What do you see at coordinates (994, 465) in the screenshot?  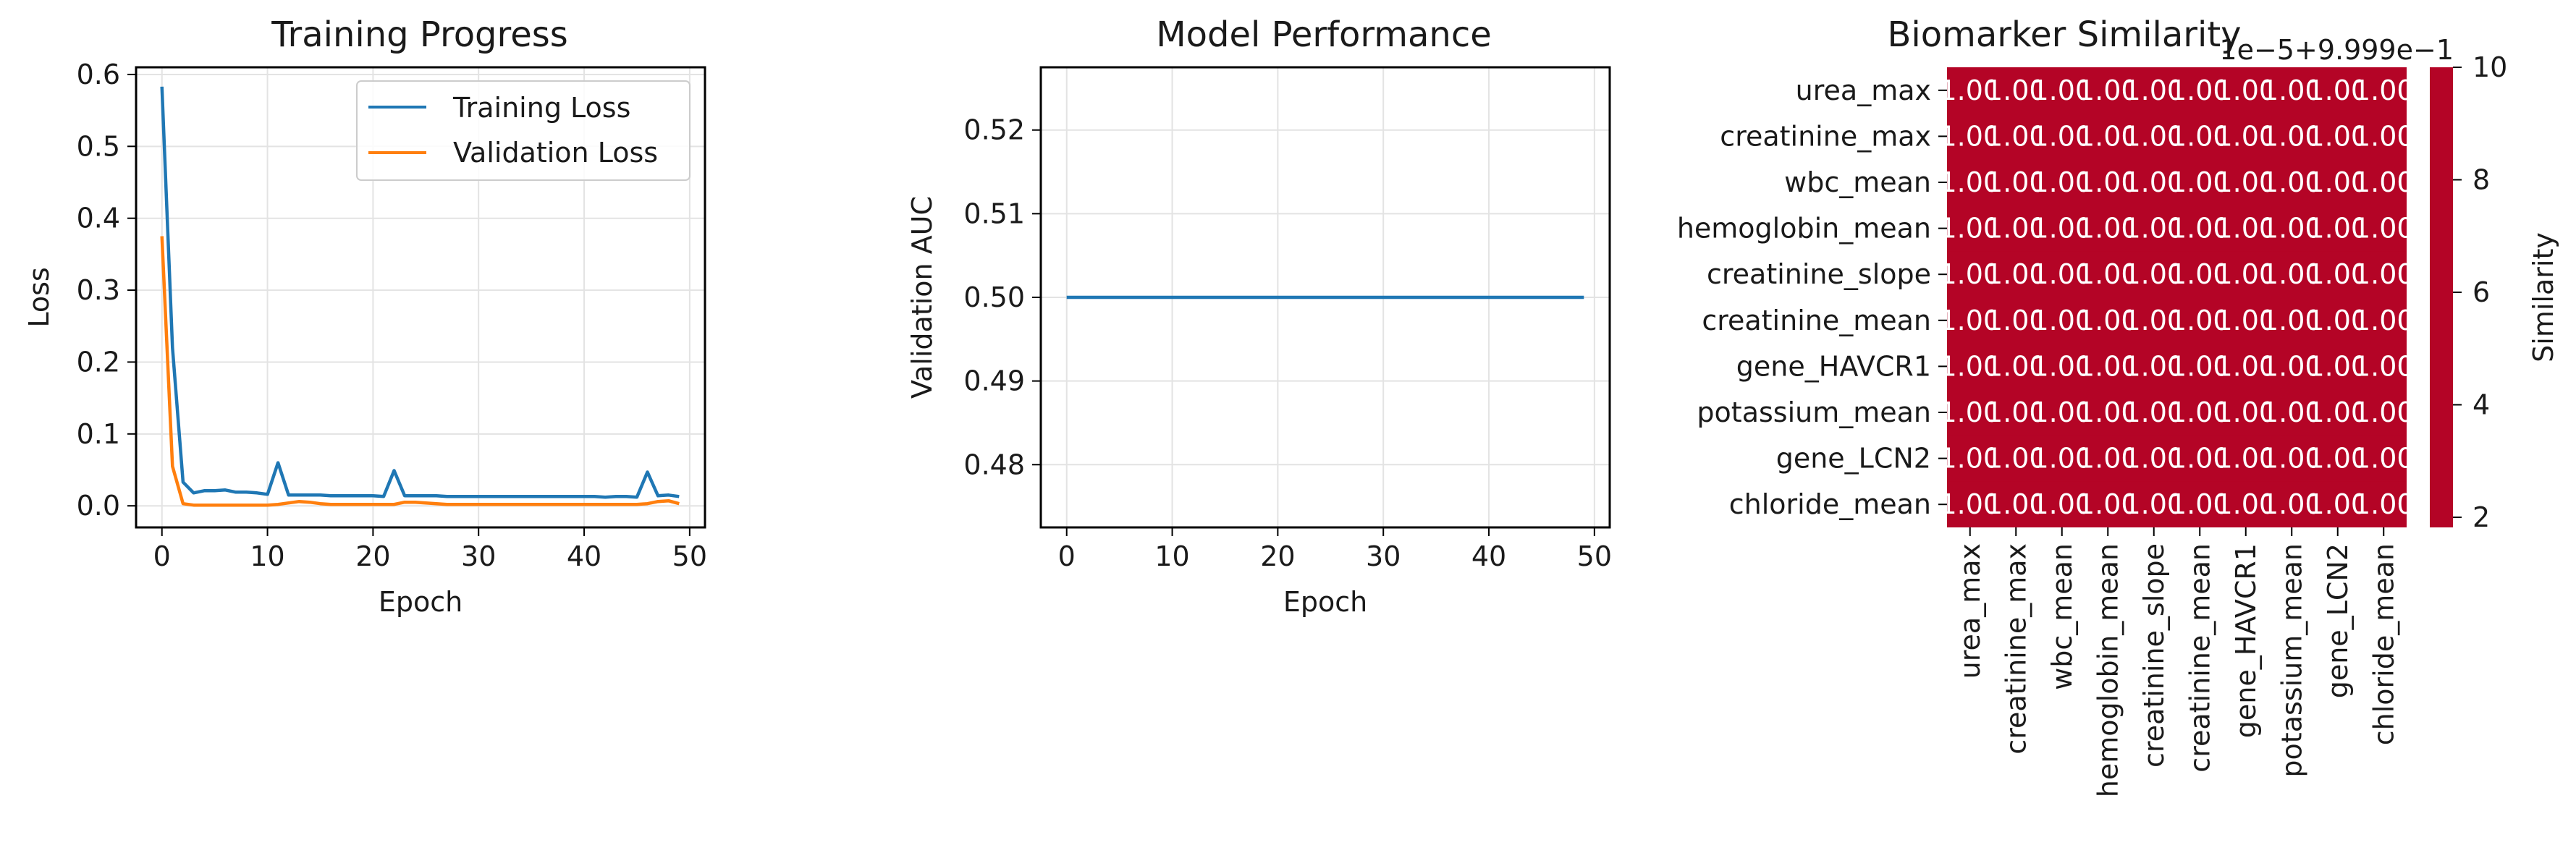 I see `y-tick-label: 0.48` at bounding box center [994, 465].